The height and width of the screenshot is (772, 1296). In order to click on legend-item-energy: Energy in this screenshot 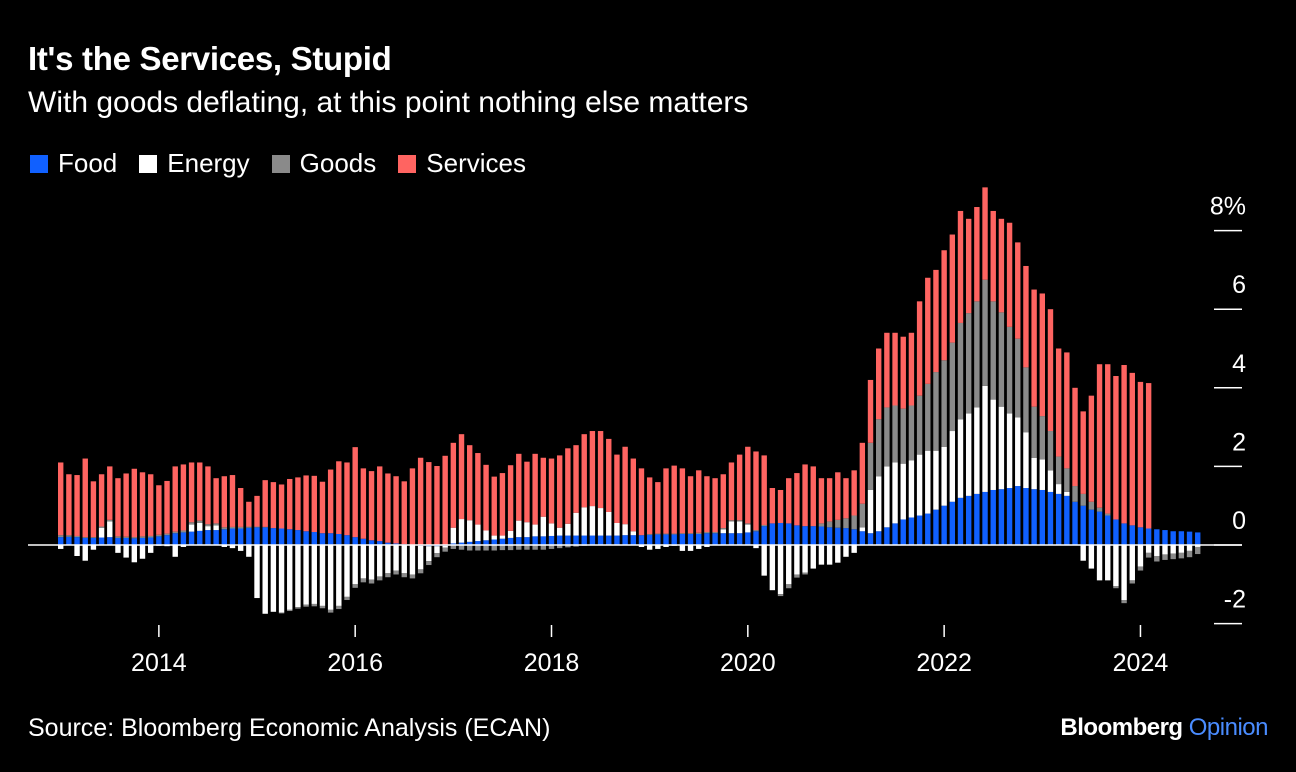, I will do `click(194, 163)`.